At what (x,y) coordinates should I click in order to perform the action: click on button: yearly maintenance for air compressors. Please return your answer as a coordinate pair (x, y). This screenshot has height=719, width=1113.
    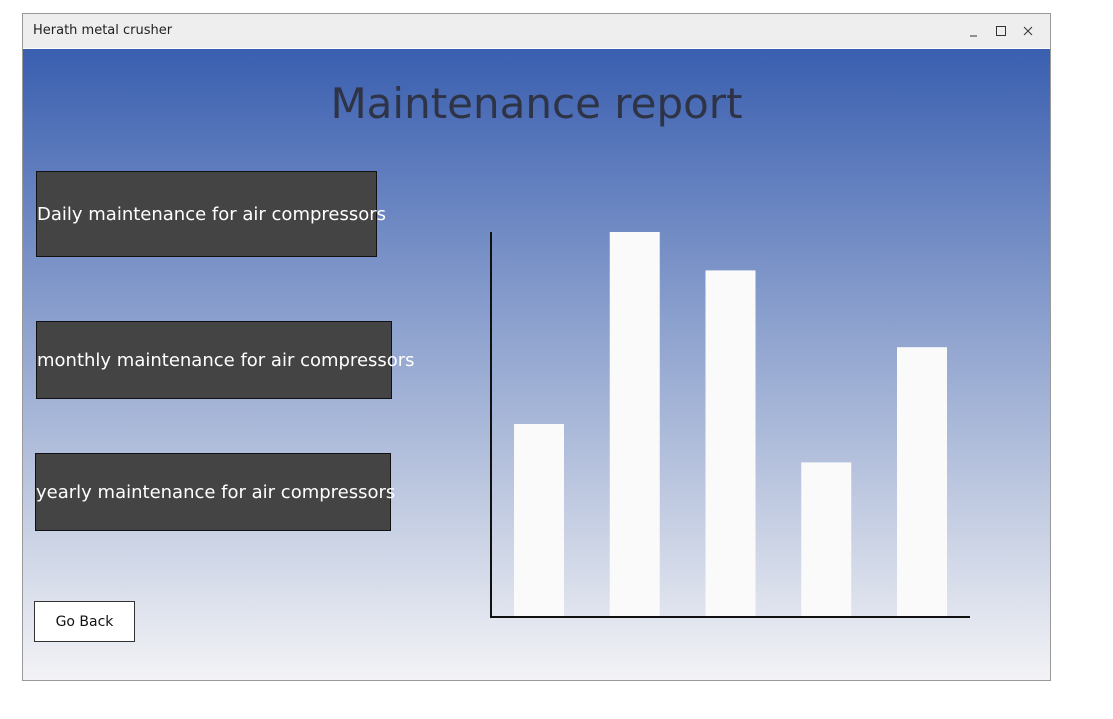
    Looking at the image, I should click on (215, 492).